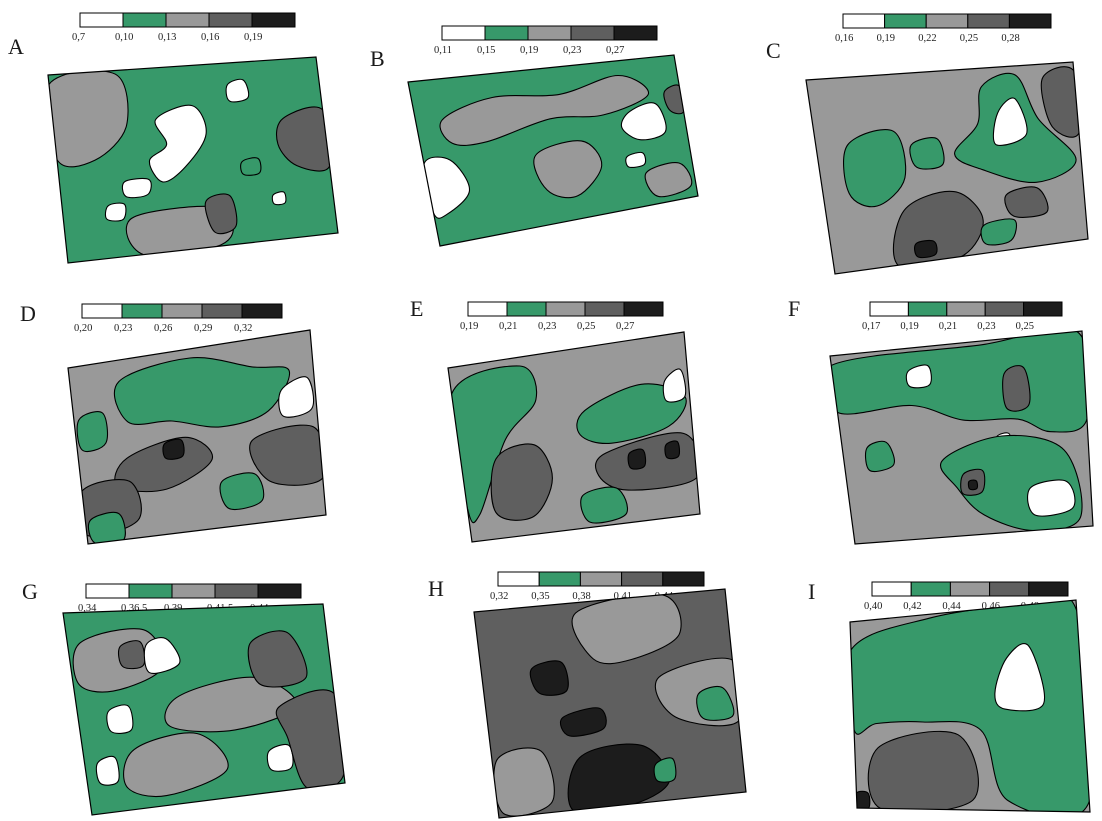  I want to click on legend: 0,7 0,10 0,13 0,16 0,19, so click(184, 27).